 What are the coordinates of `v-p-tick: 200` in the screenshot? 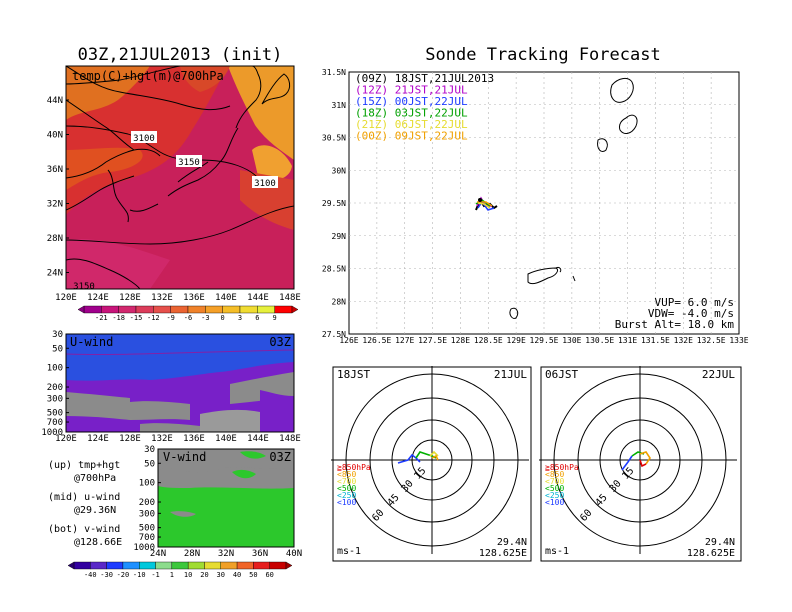 It's located at (147, 503).